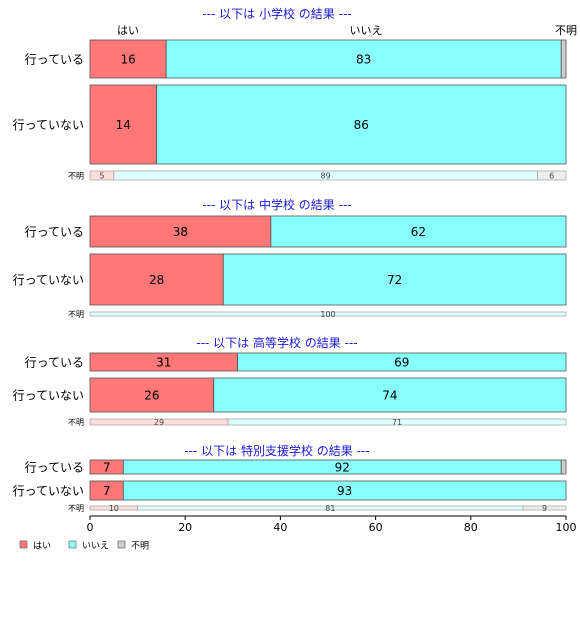 This screenshot has width=580, height=636. What do you see at coordinates (276, 13) in the screenshot?
I see `panel-title-1: --- 以下は 小学校 の結果 ---` at bounding box center [276, 13].